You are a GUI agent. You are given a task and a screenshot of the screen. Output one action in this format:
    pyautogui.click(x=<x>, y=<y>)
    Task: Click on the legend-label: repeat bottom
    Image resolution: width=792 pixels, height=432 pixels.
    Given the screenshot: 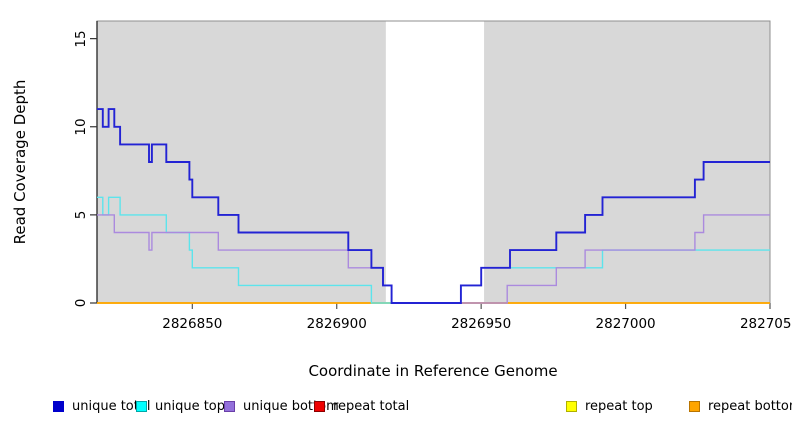 What is the action you would take?
    pyautogui.click(x=750, y=406)
    